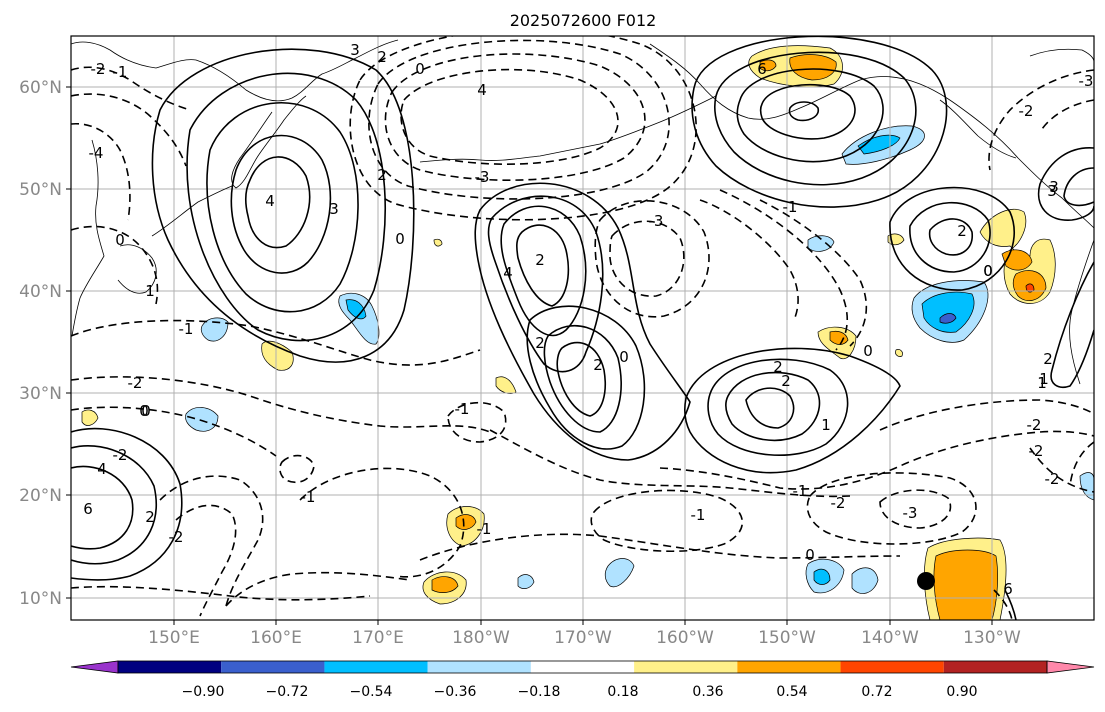 The height and width of the screenshot is (712, 1105). Describe the element at coordinates (1070, 667) in the screenshot. I see `colorbar-extend-high` at that location.